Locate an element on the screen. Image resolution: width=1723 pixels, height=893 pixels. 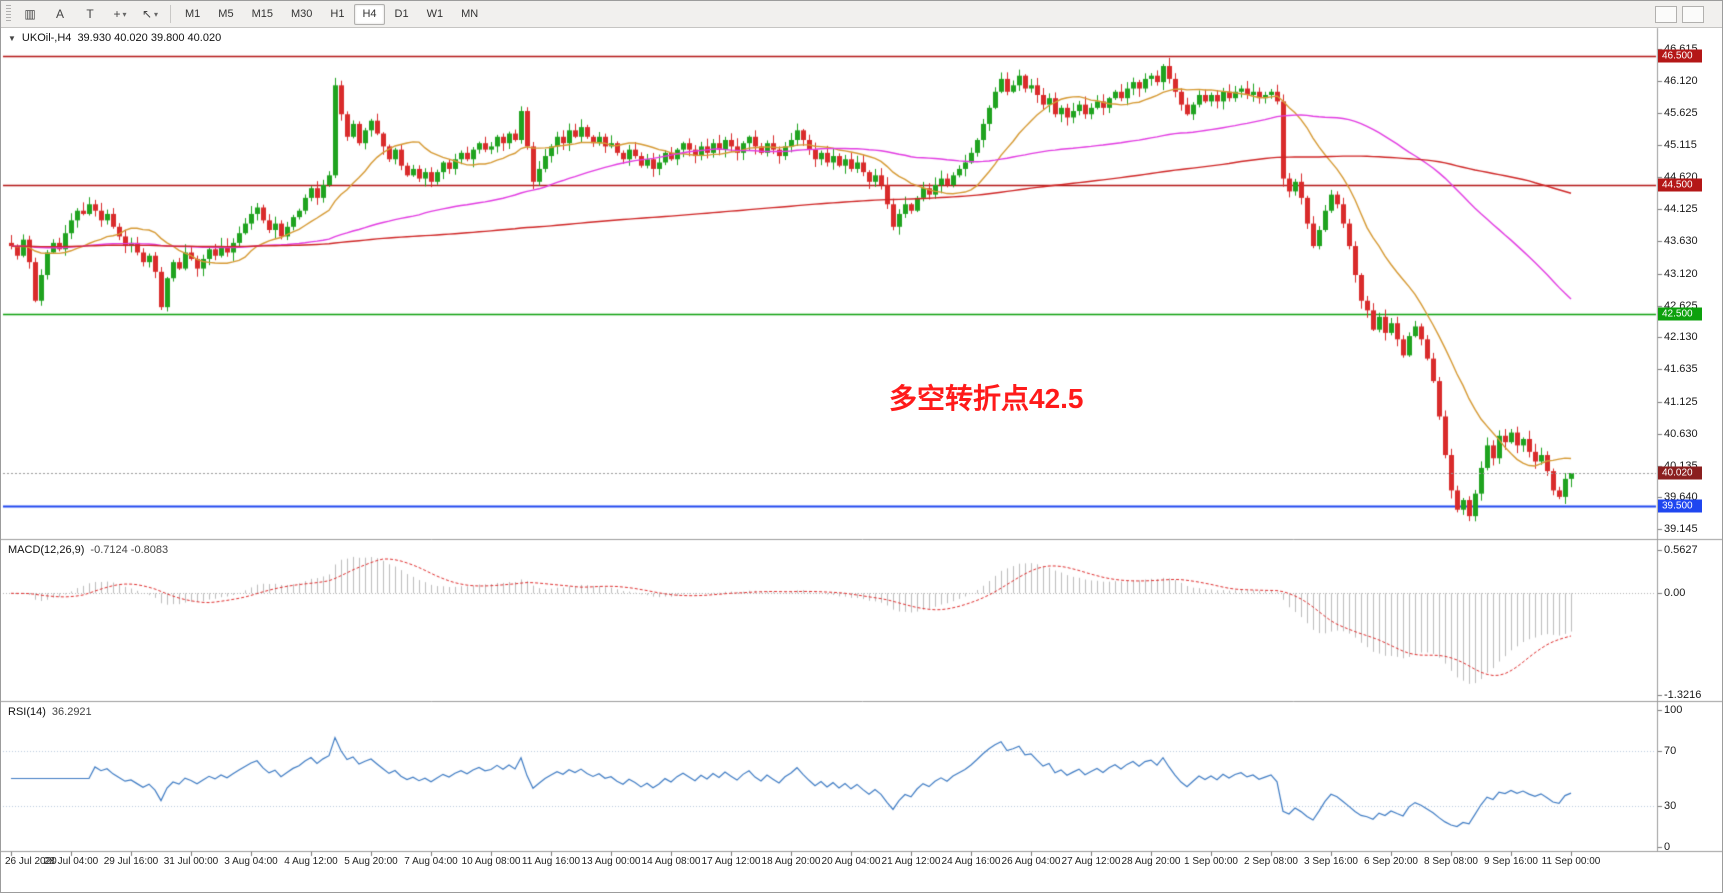
cursor-tool-icon: A is located at coordinates (59, 14).